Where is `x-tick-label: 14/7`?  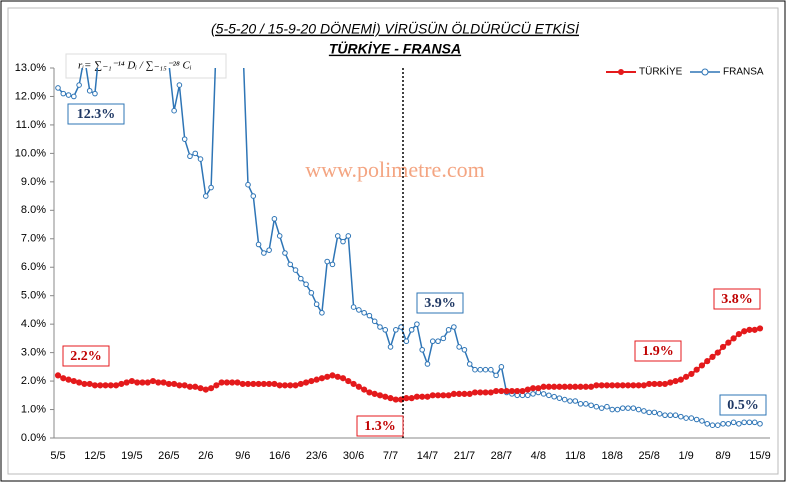
x-tick-label: 14/7 is located at coordinates (427, 456).